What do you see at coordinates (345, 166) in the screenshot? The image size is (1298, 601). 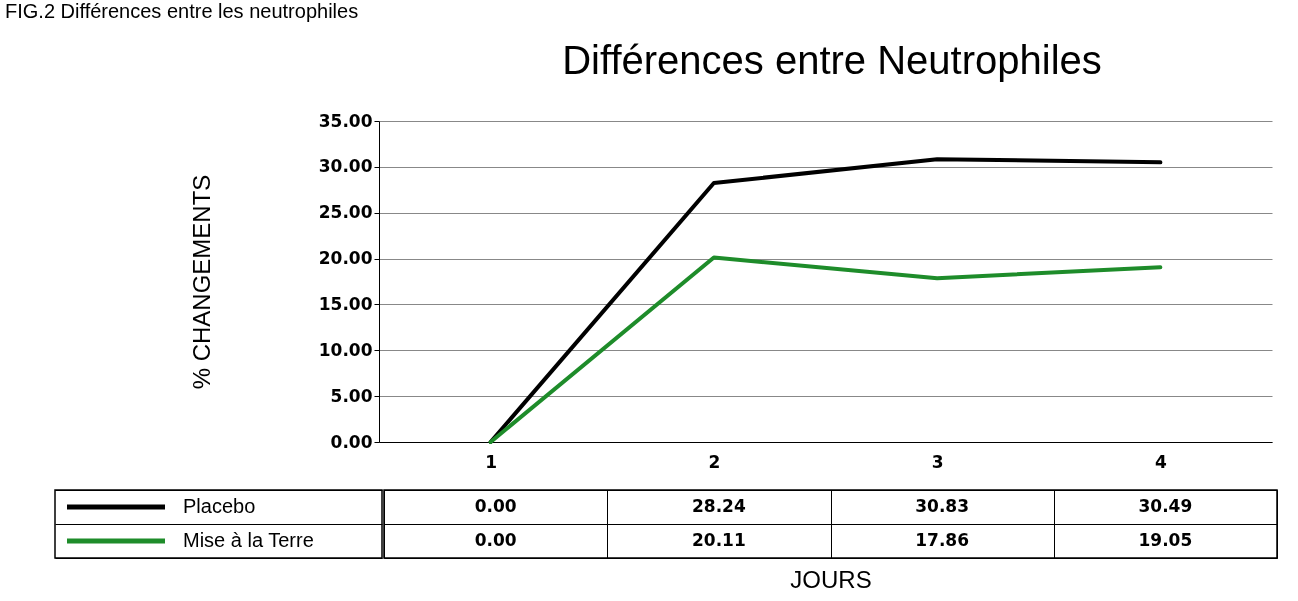 I see `y-tick-label: 30.00` at bounding box center [345, 166].